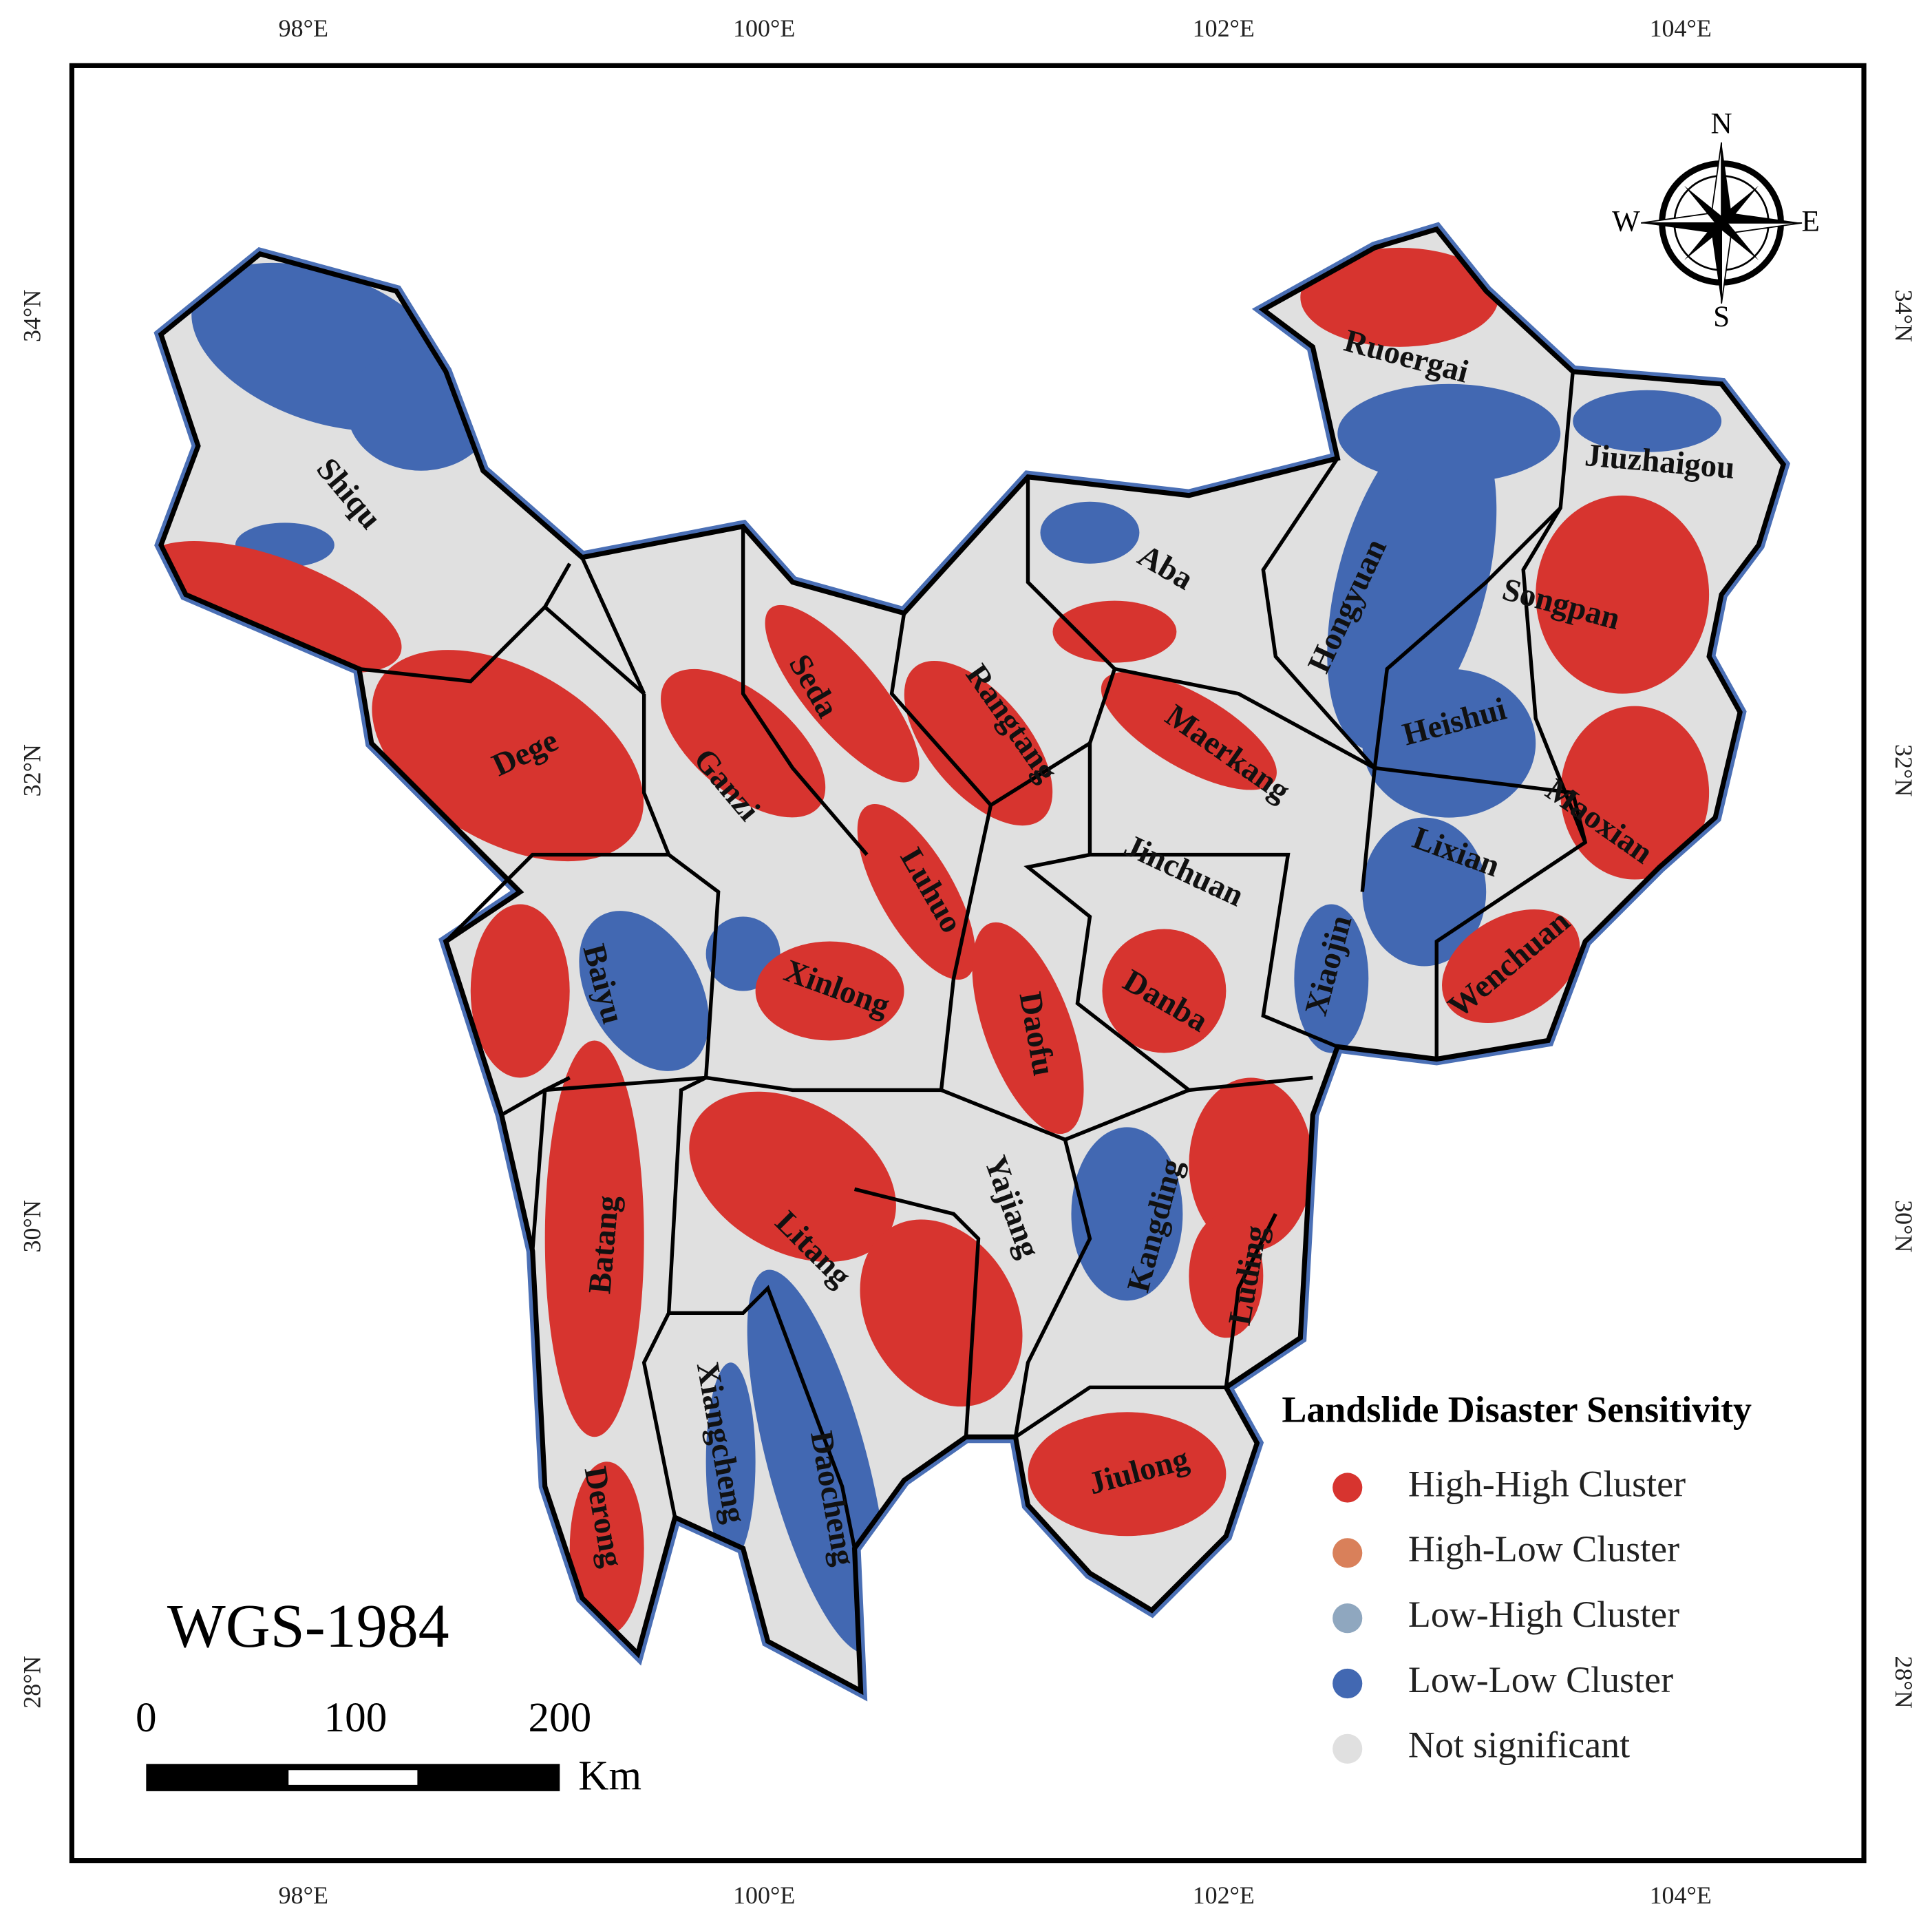 This screenshot has width=1932, height=1920. What do you see at coordinates (1626, 222) in the screenshot?
I see `compass-west: W` at bounding box center [1626, 222].